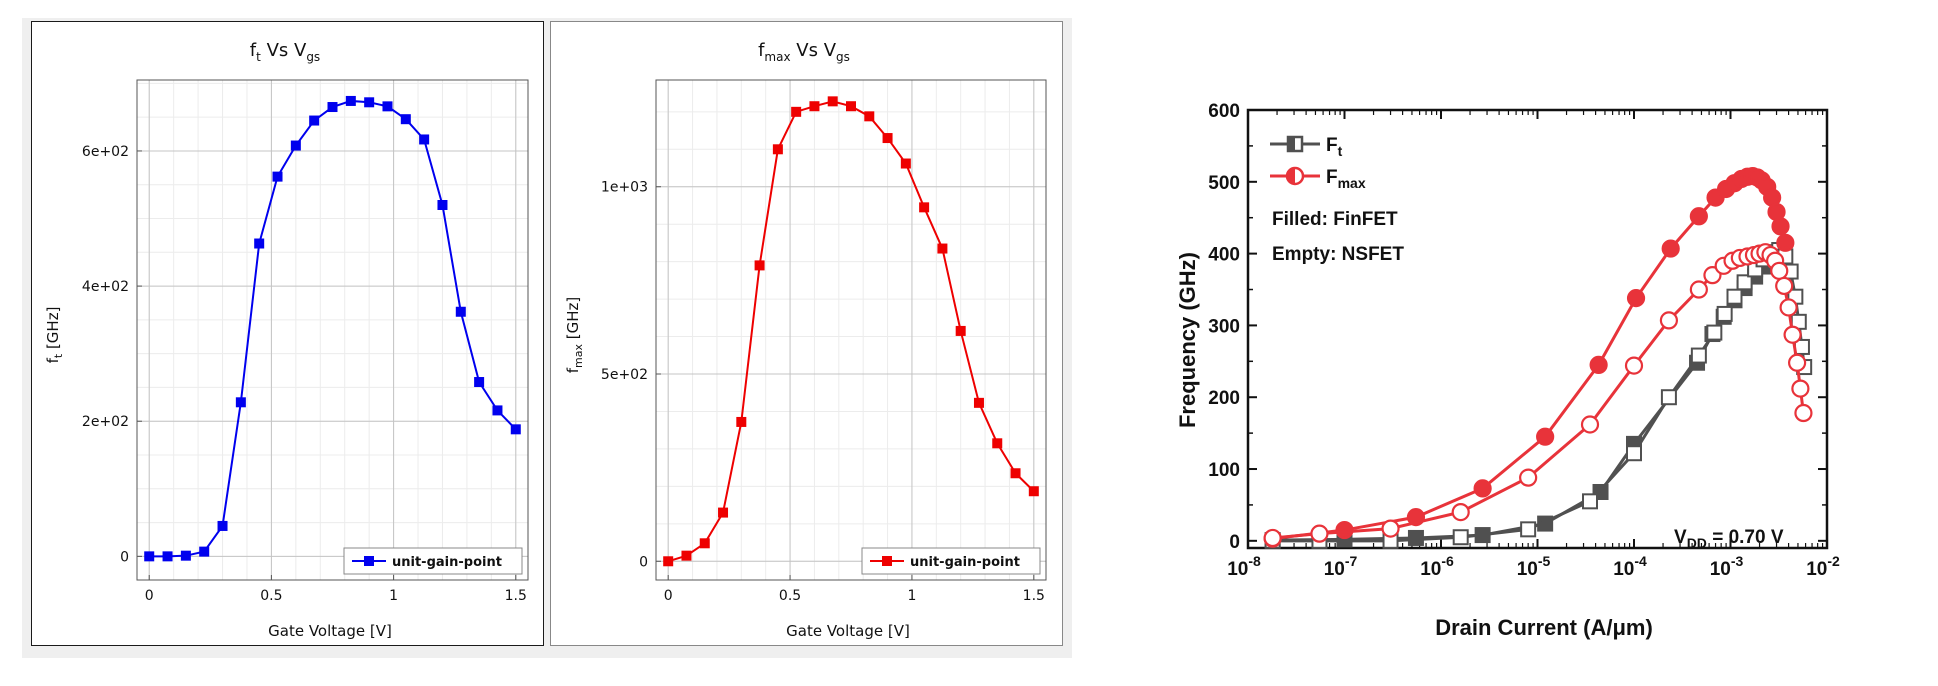 This screenshot has height=686, width=1938. Describe the element at coordinates (624, 188) in the screenshot. I see `y-tick-label: 1e+03` at that location.